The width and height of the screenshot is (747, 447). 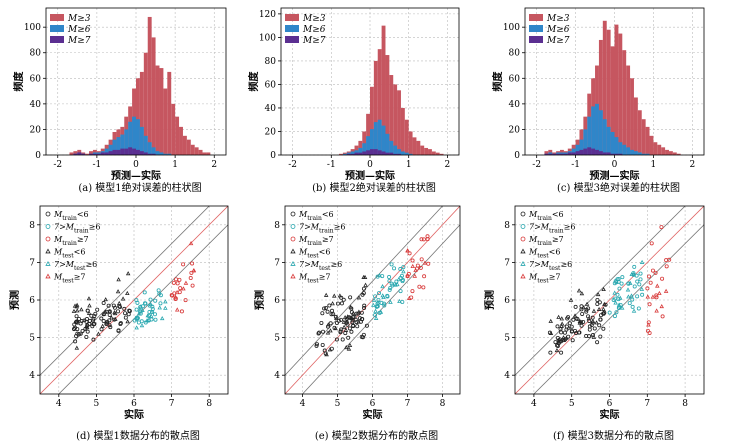 I want to click on y-tick-label: 60, so click(x=271, y=85).